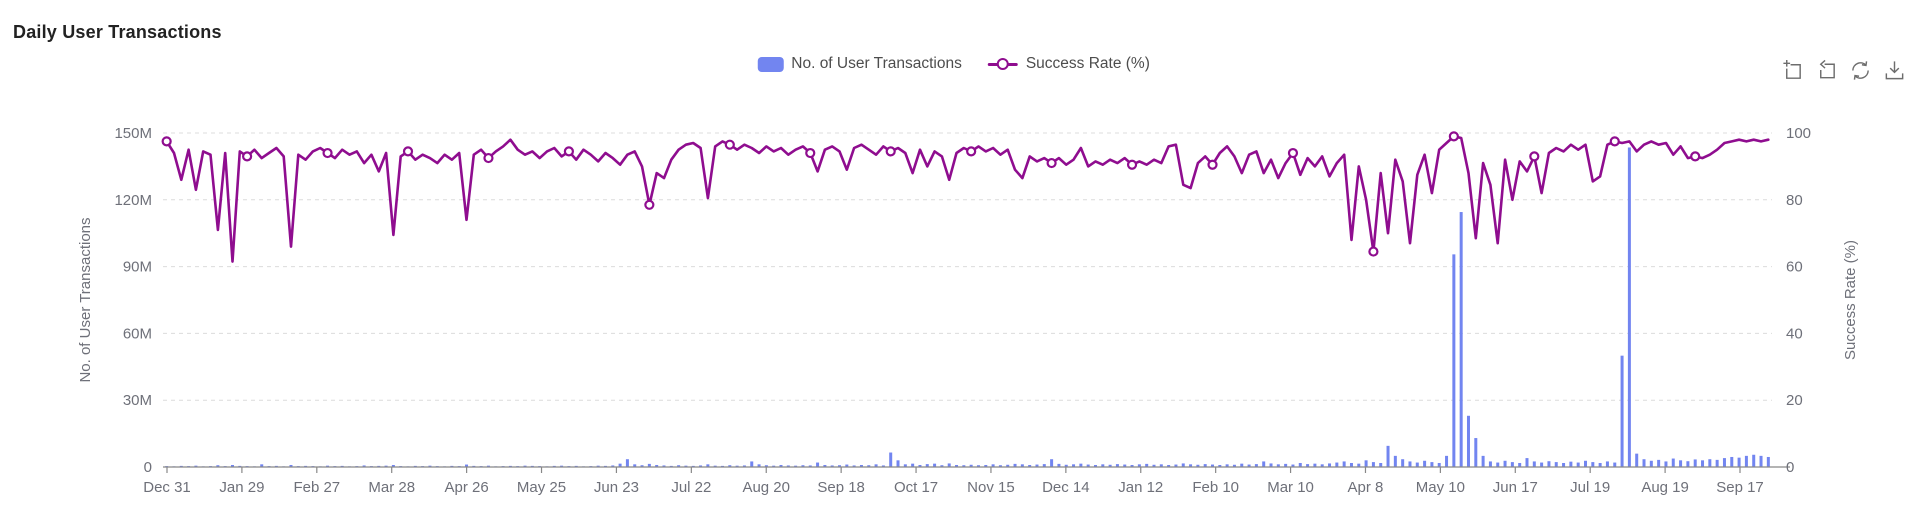 This screenshot has width=1915, height=514. I want to click on zoom-reset-icon, so click(1827, 69).